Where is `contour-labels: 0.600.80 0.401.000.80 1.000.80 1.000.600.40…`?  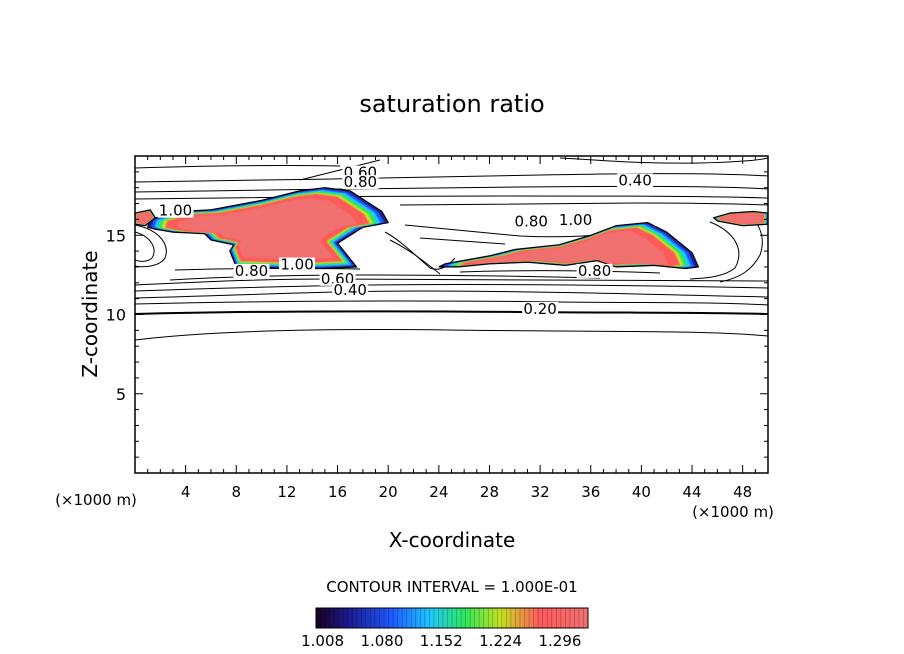
contour-labels: 0.600.80 0.401.000.80 1.000.80 1.000.600.40… is located at coordinates (405, 241).